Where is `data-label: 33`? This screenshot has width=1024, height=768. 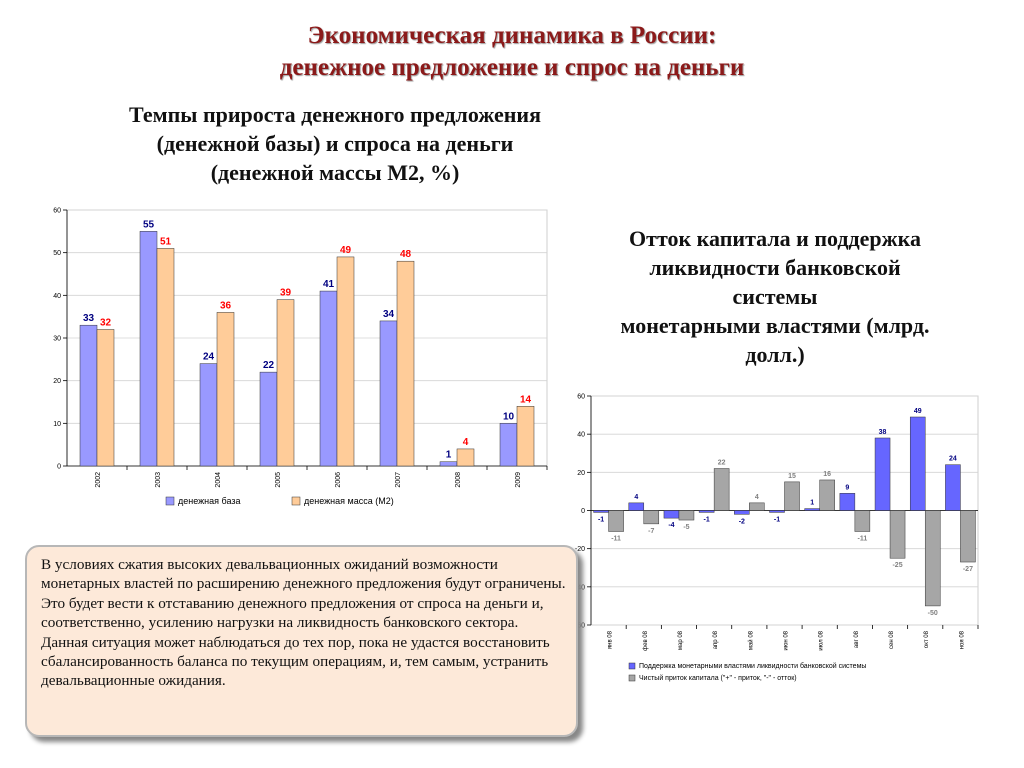 data-label: 33 is located at coordinates (89, 318).